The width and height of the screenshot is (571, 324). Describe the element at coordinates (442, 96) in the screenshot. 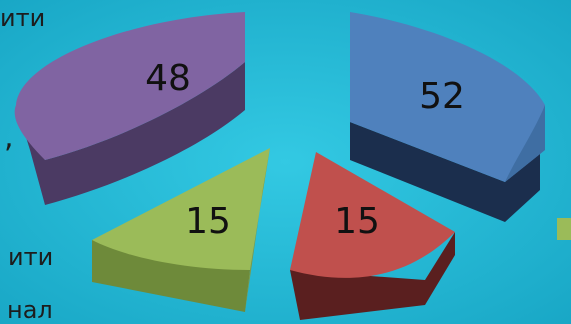

I see `data-label-52: 52` at that location.